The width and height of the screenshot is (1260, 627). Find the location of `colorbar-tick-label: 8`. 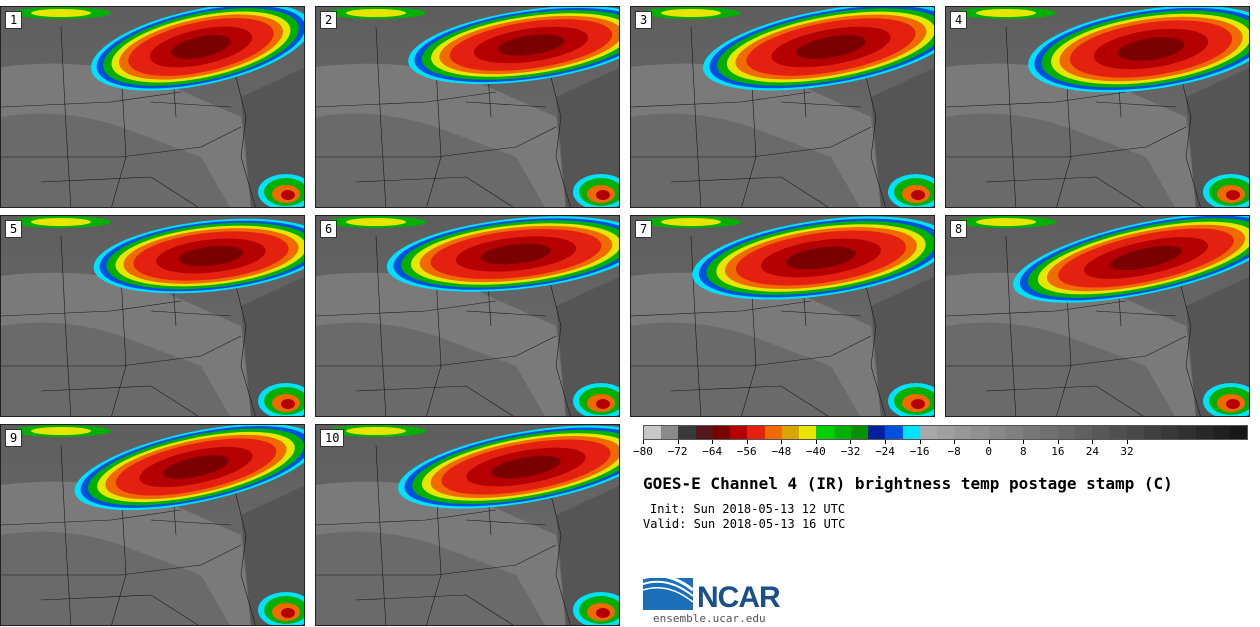

colorbar-tick-label: 8 is located at coordinates (1023, 451).